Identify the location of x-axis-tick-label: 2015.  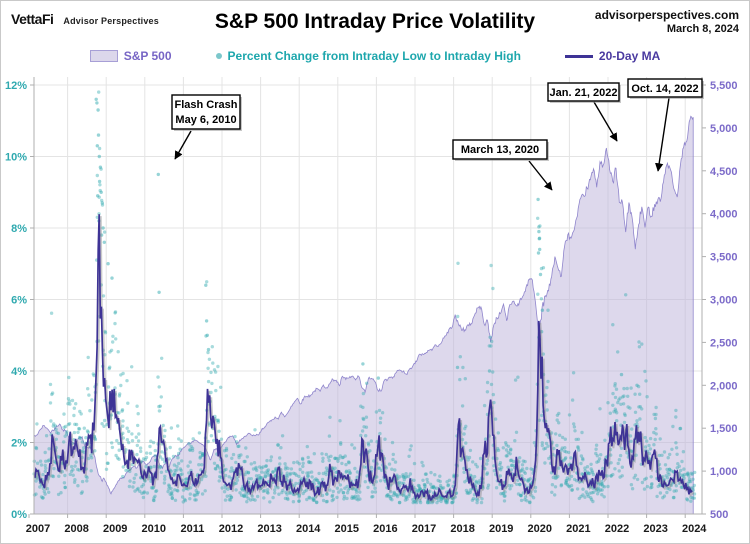
(347, 529).